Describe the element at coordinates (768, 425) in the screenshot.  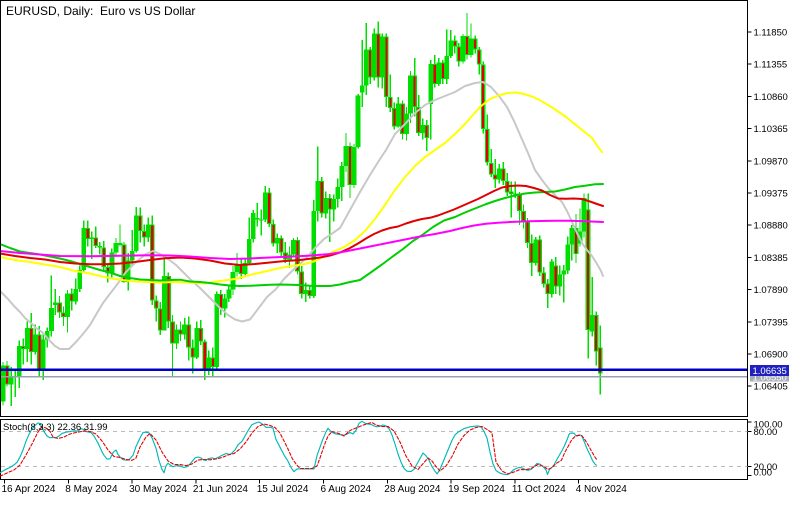
I see `svg-text: 100.00` at that location.